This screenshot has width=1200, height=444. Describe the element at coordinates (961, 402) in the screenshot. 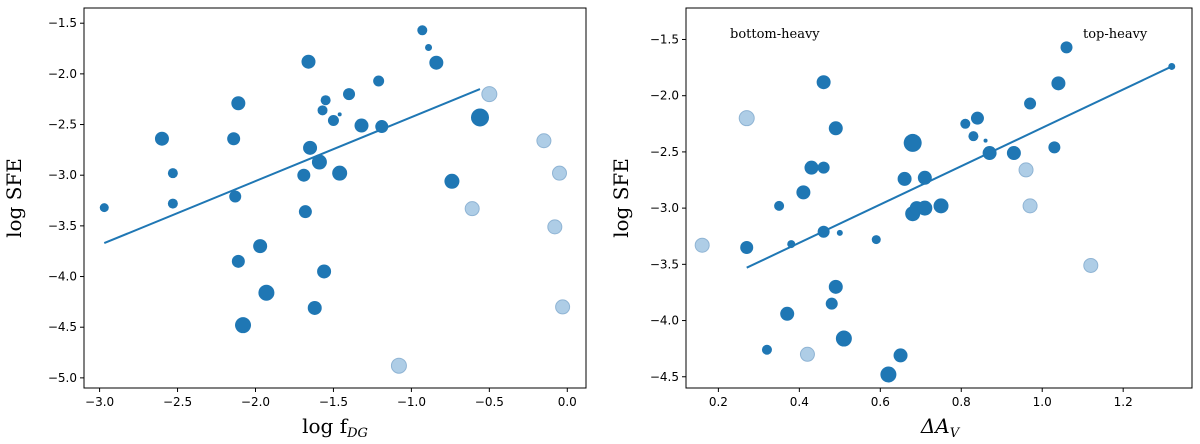

I see `x-tick-label: 0.8` at that location.